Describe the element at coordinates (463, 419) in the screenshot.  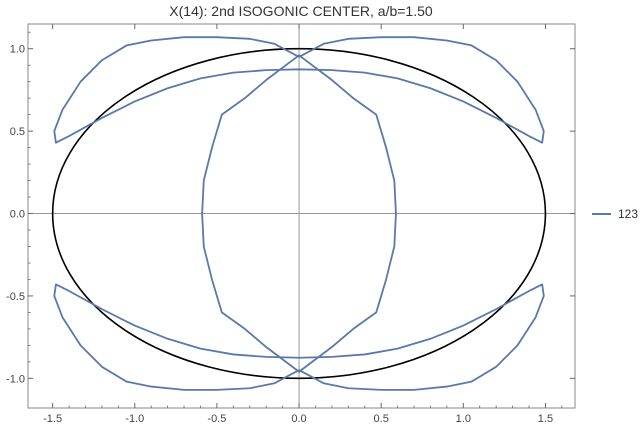
I see `x-tick-label: 1.0` at that location.